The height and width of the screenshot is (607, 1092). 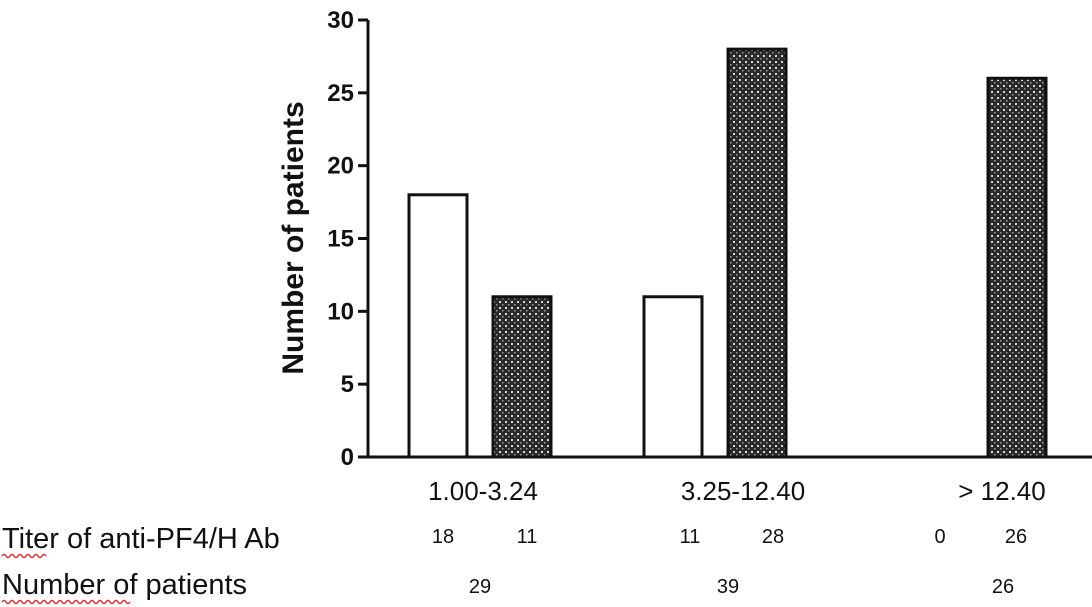 I want to click on y-ticks: 0 5 10 15 20 25 30, so click(x=347, y=239).